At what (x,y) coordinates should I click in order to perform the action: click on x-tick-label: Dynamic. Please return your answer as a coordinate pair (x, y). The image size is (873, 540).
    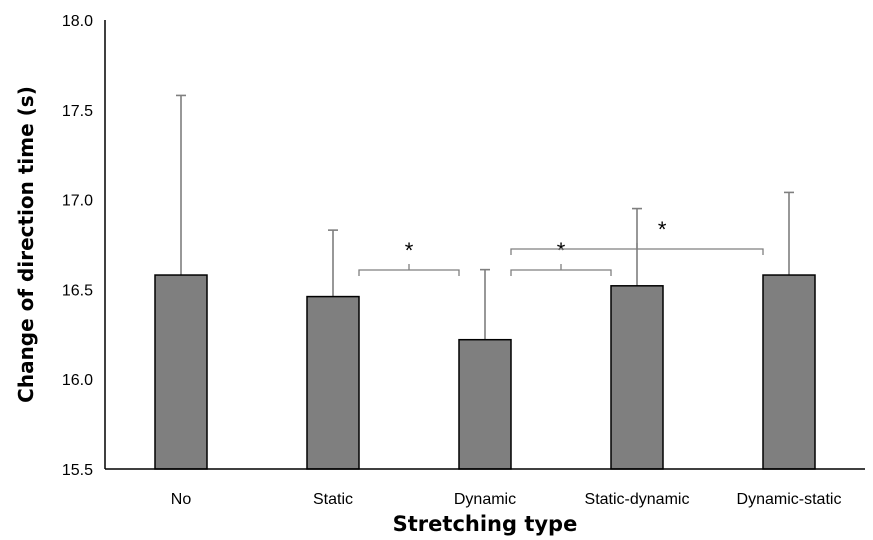
    Looking at the image, I should click on (485, 499).